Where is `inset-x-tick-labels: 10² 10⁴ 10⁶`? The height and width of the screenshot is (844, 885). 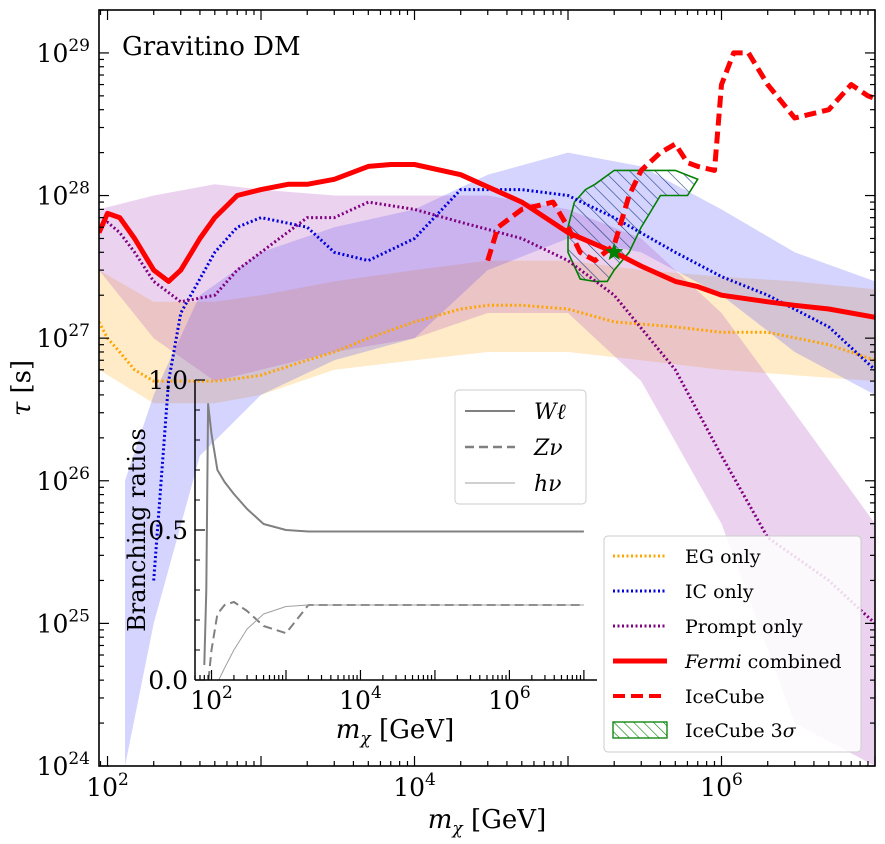
inset-x-tick-labels: 10² 10⁴ 10⁶ is located at coordinates (360, 699).